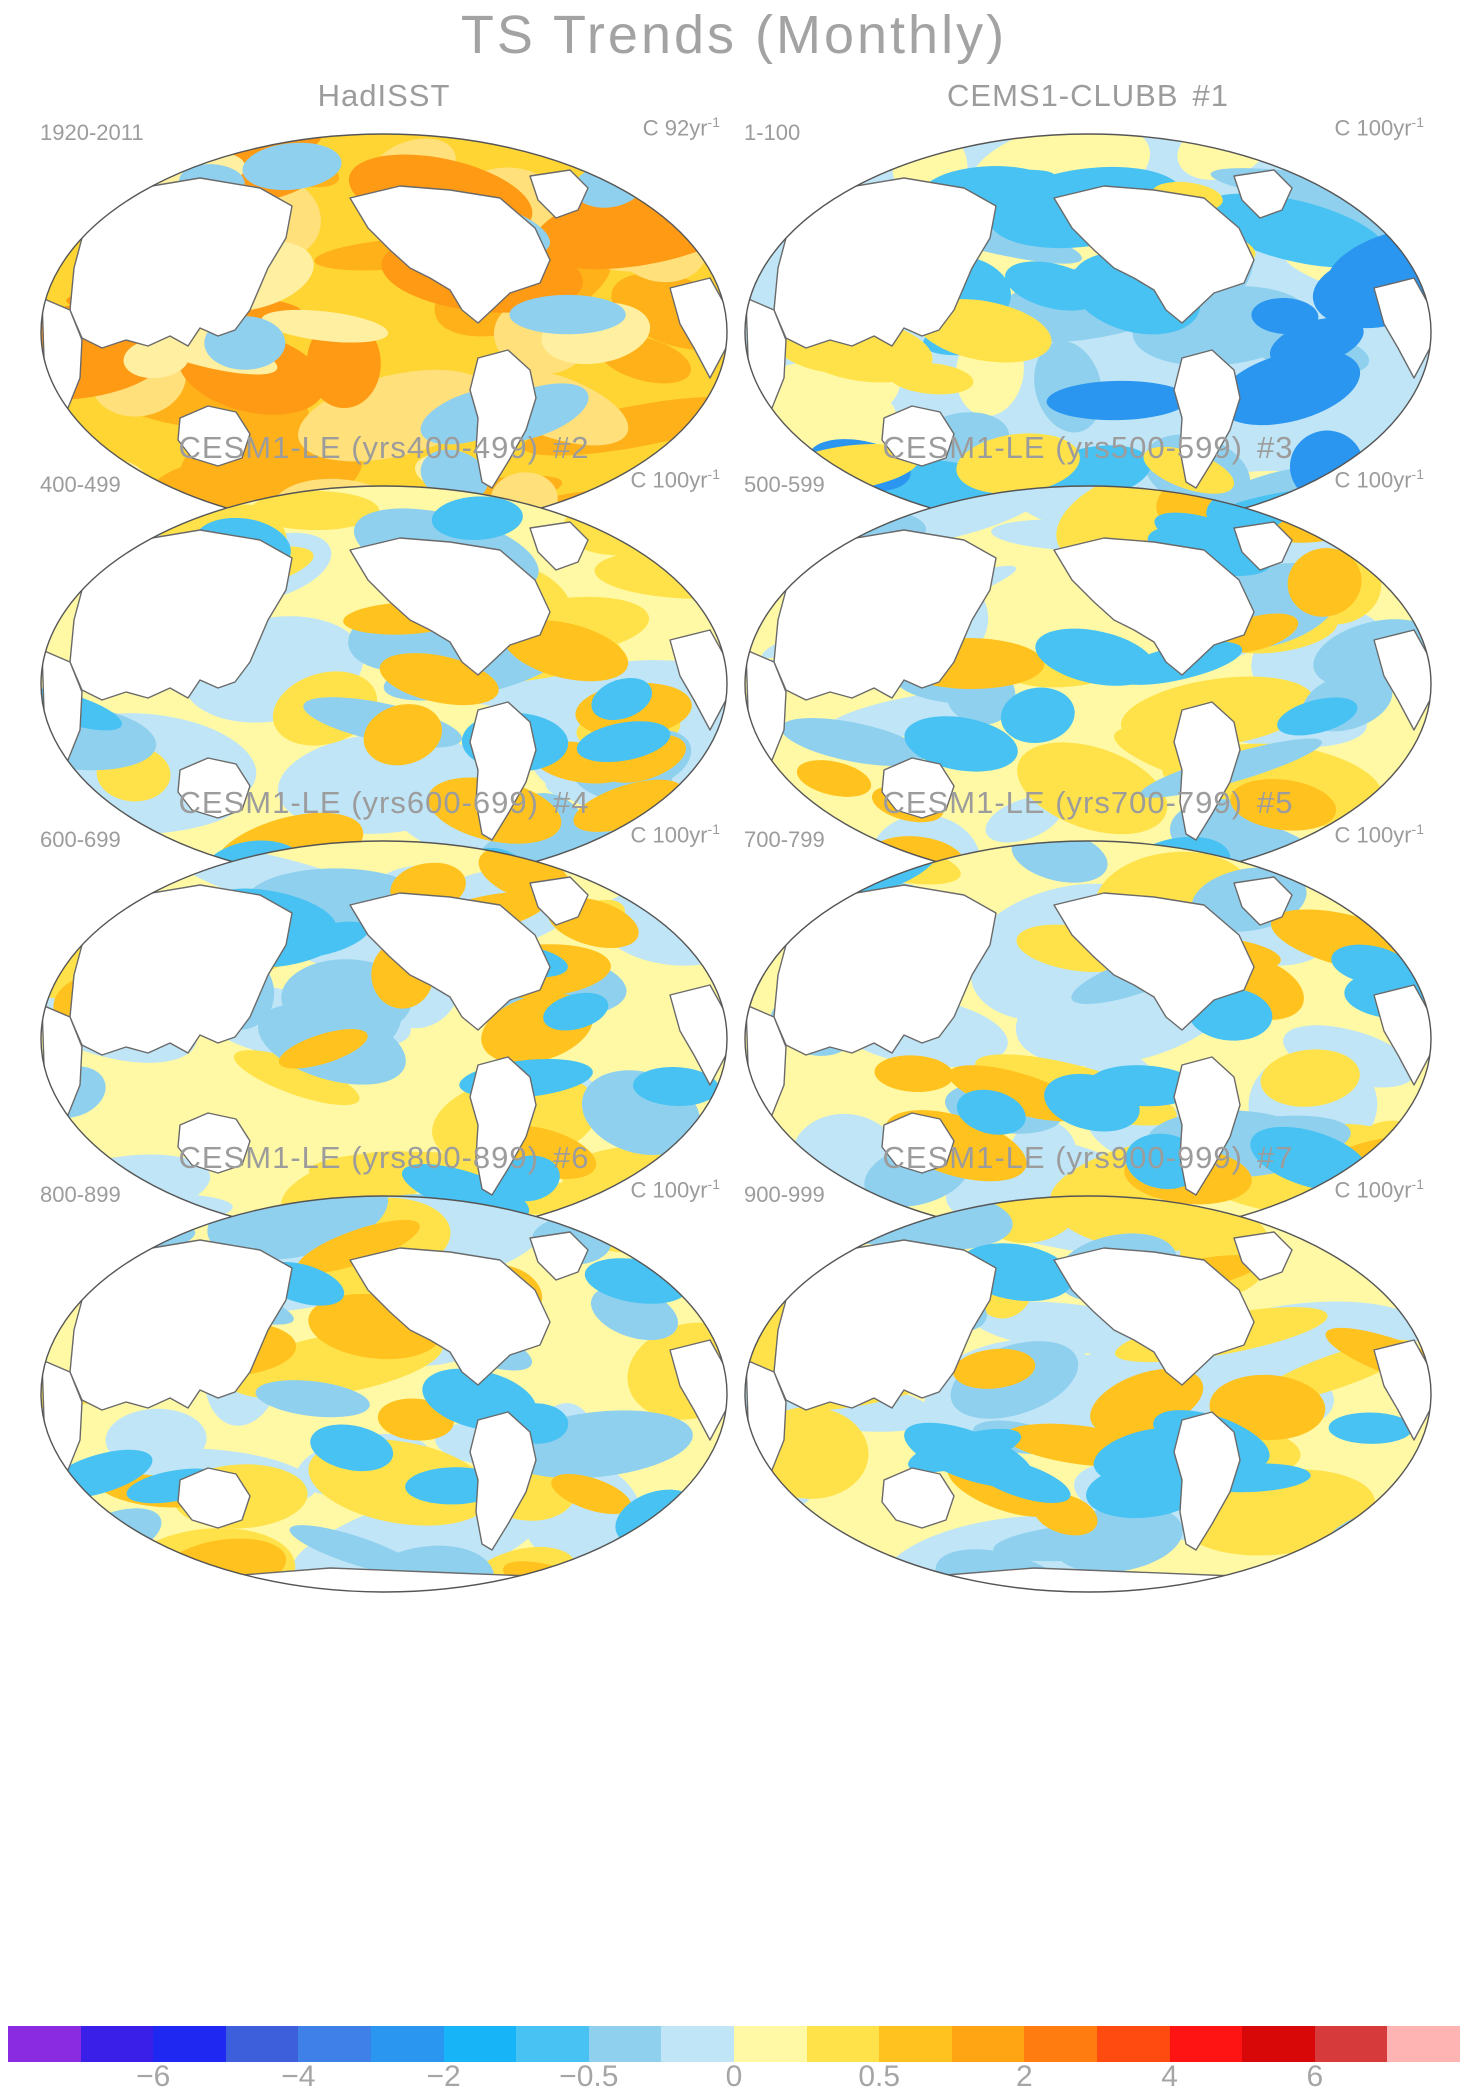 The width and height of the screenshot is (1468, 2094). I want to click on colorbar-tick-label: 6, so click(1315, 2076).